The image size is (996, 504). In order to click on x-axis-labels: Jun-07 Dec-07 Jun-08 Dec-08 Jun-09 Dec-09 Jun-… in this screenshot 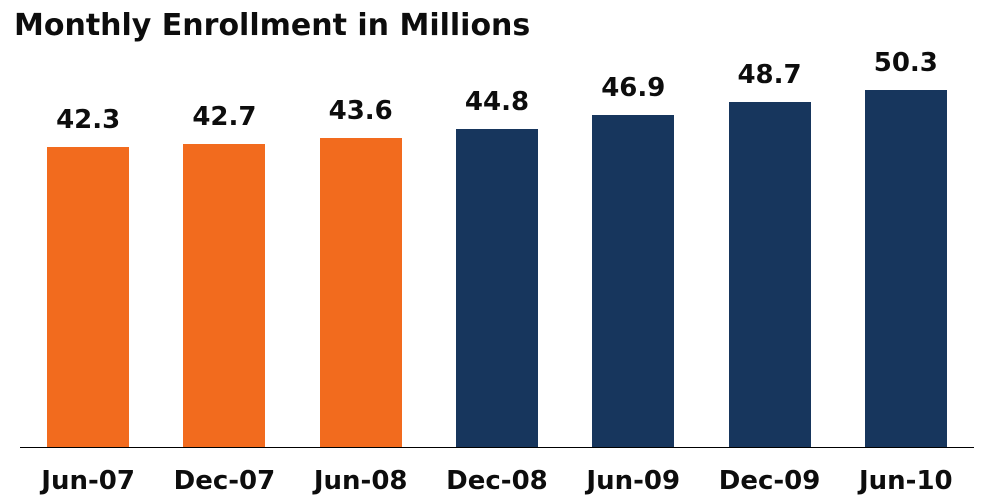, I will do `click(497, 481)`.